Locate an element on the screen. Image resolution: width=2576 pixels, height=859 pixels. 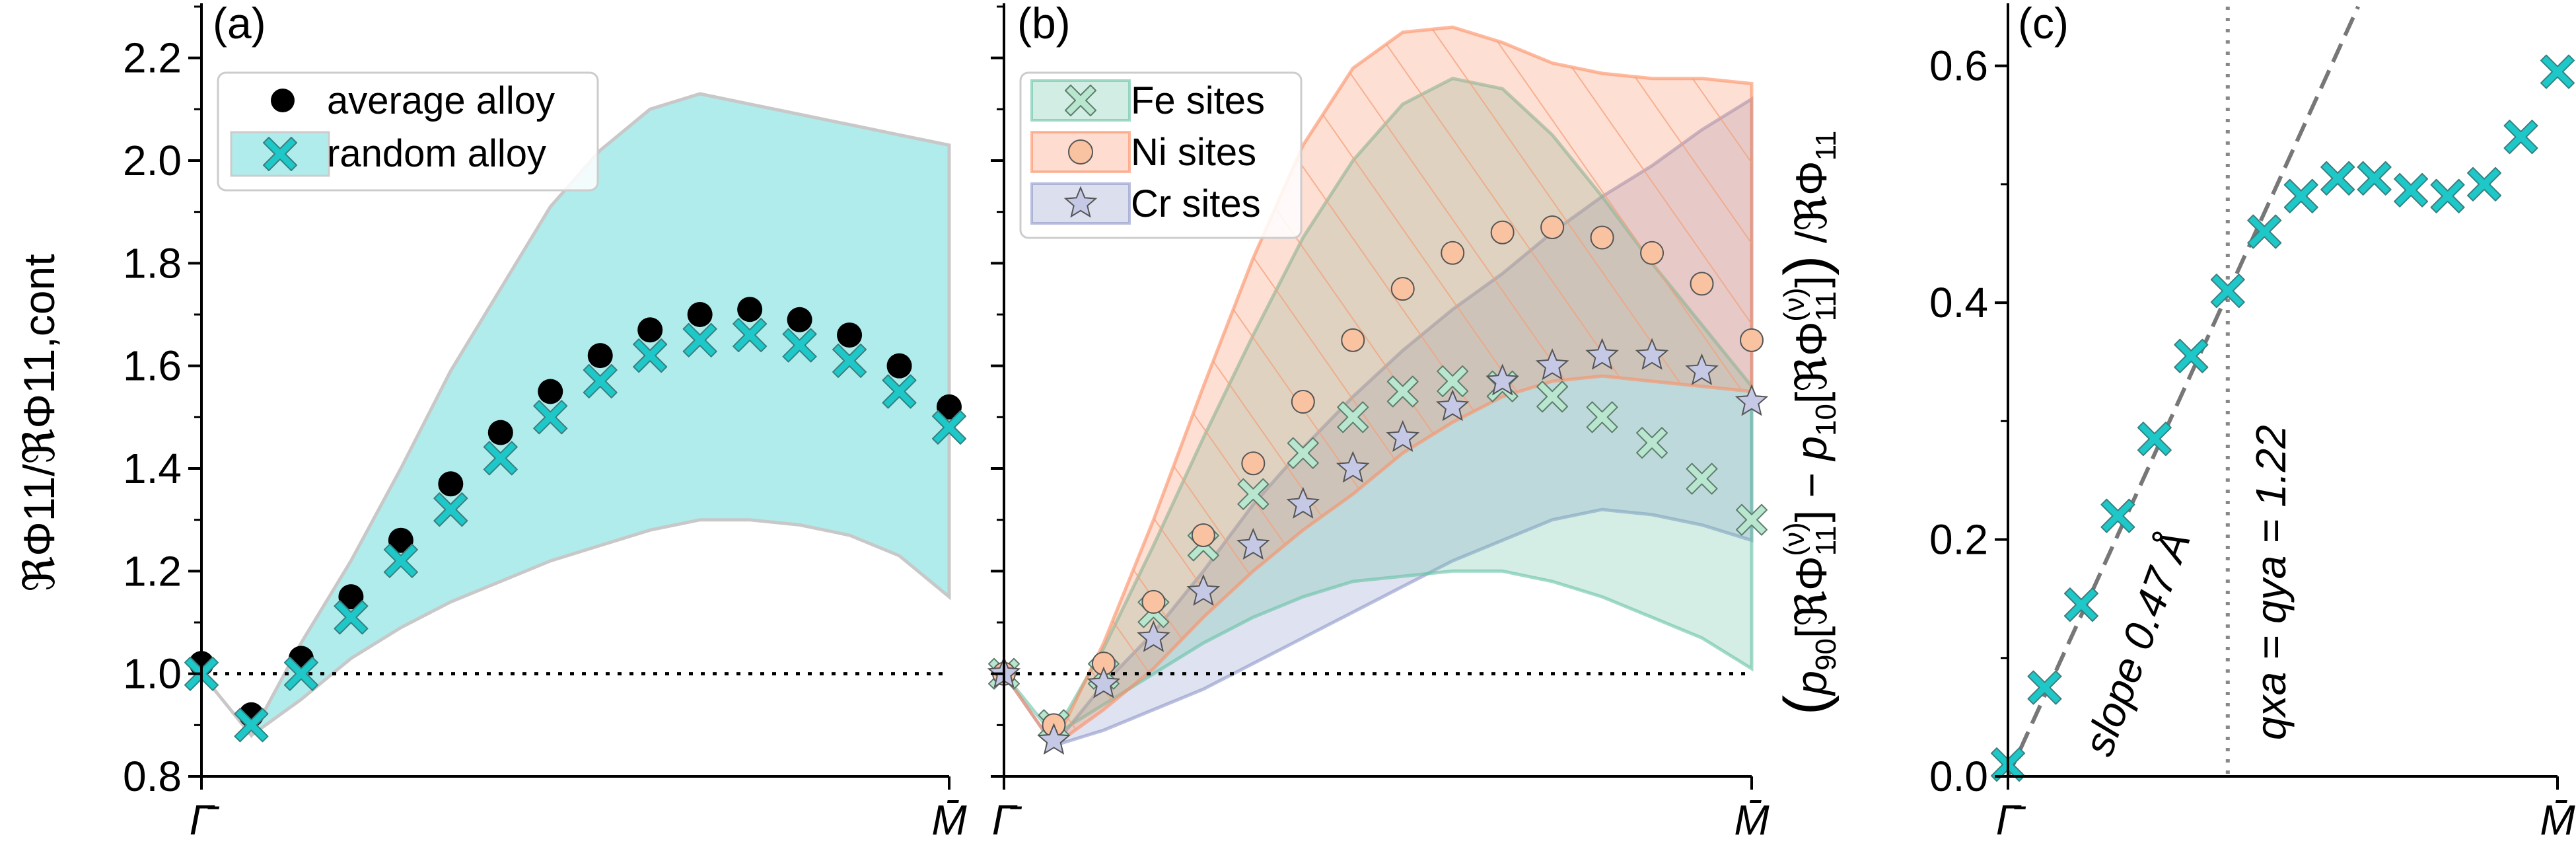
legend-marker-random-alloy is located at coordinates (280, 154).